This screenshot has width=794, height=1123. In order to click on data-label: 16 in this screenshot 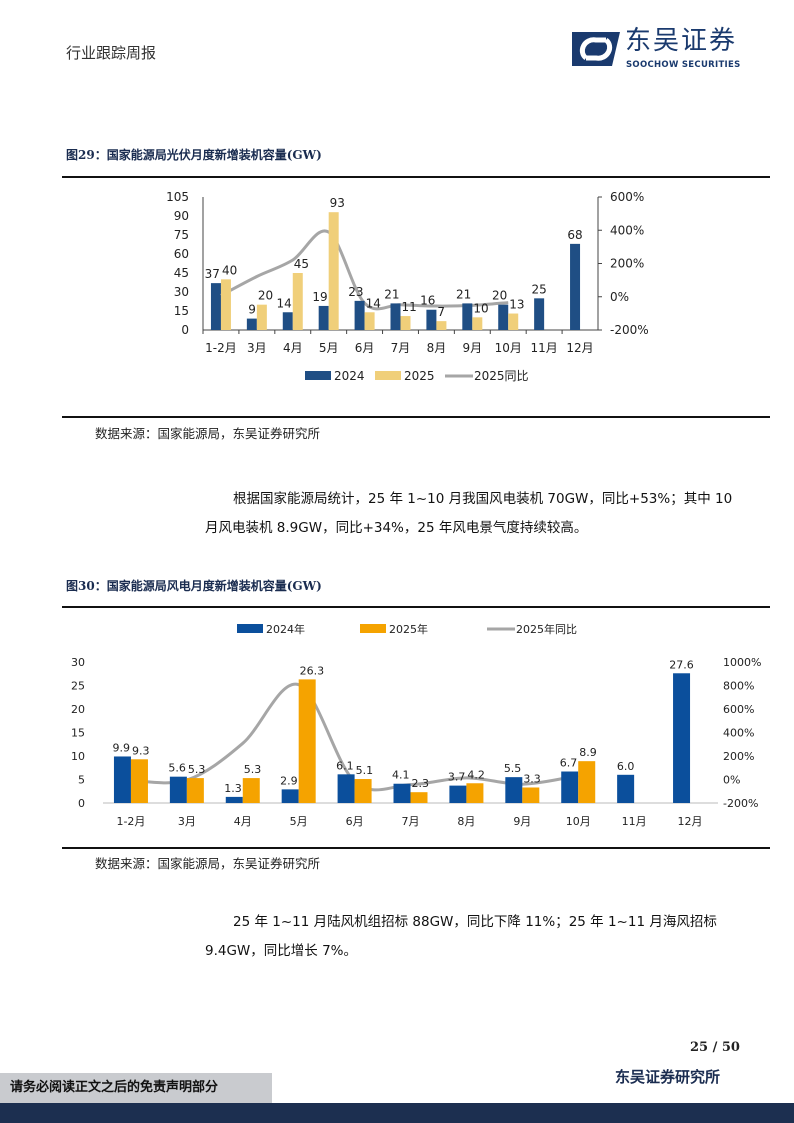, I will do `click(427, 301)`.